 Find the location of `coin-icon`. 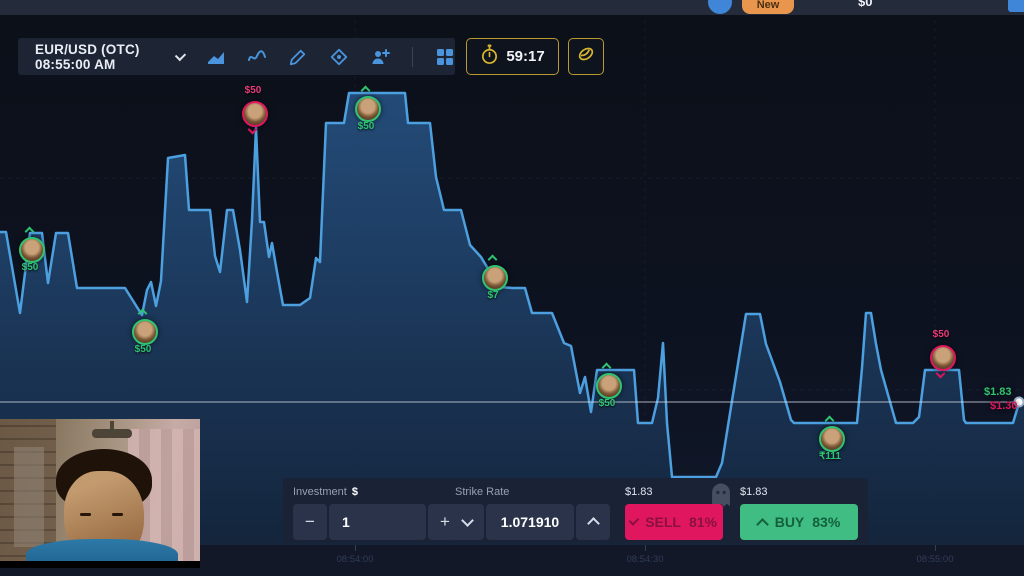

coin-icon is located at coordinates (586, 56).